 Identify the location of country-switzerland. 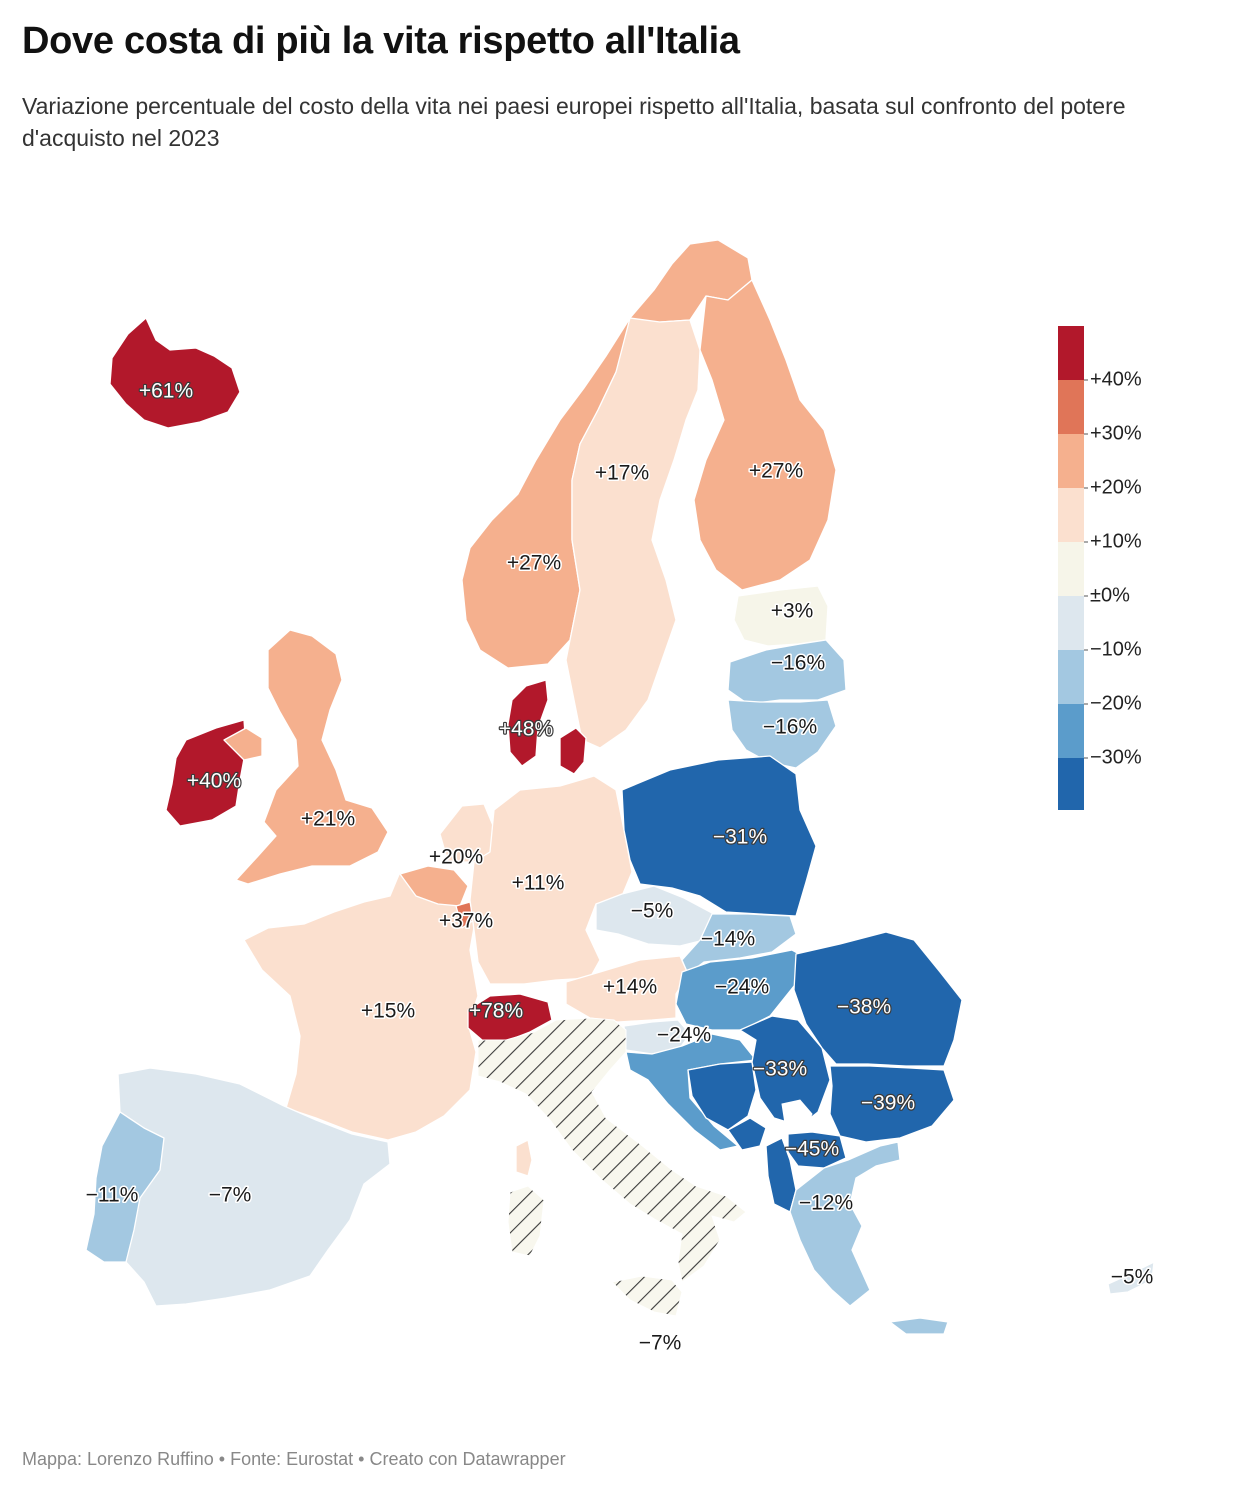
(510, 1018).